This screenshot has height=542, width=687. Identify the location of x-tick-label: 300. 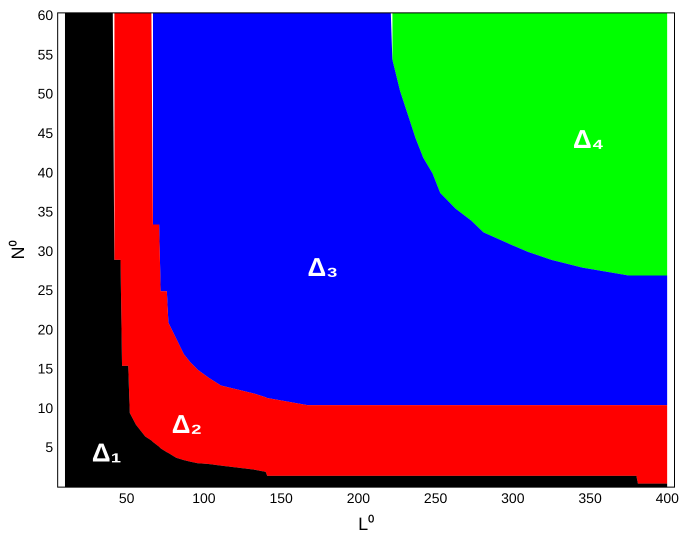
(513, 498).